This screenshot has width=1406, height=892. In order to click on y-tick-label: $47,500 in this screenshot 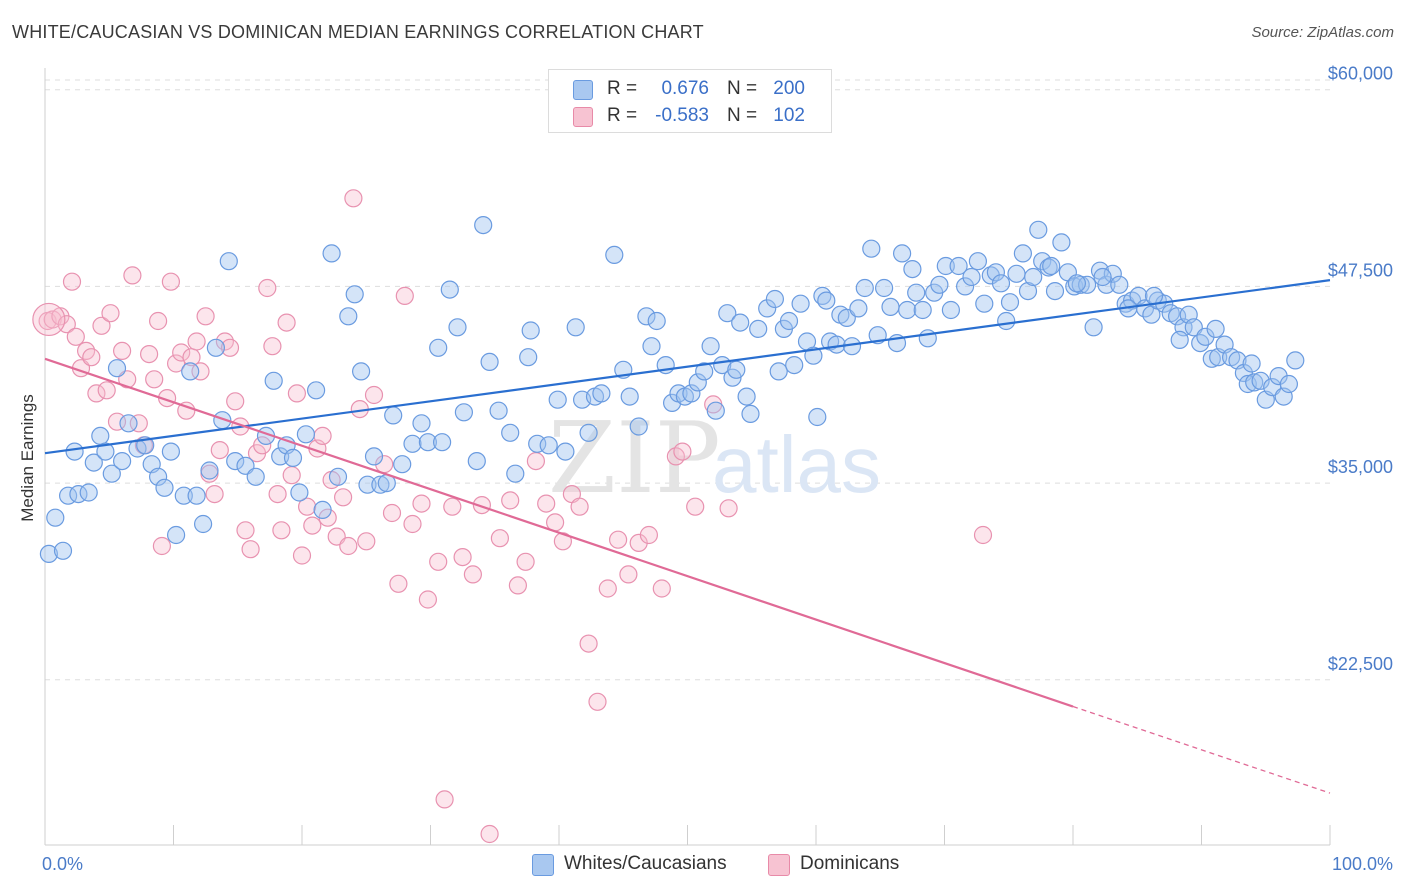, I will do `click(1360, 270)`.